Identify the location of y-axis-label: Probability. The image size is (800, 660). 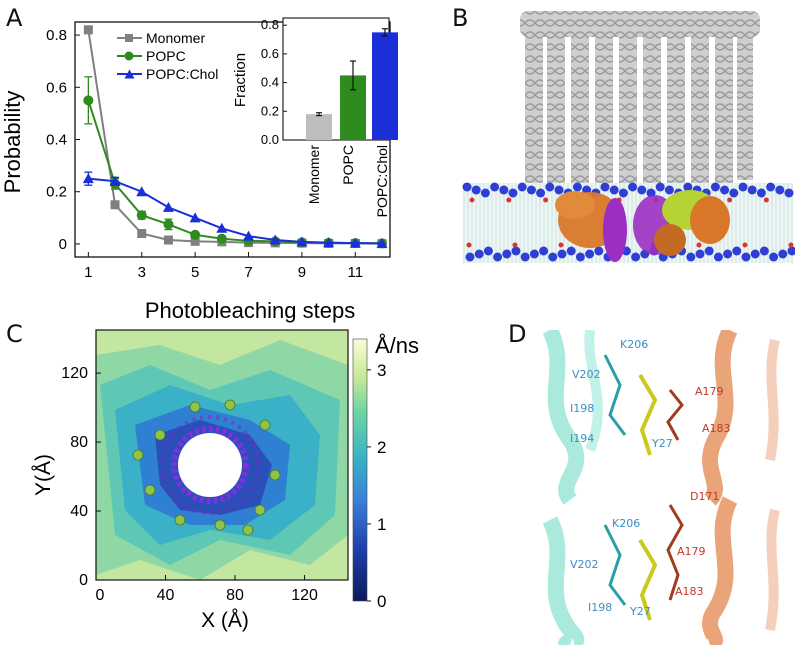
(12, 142).